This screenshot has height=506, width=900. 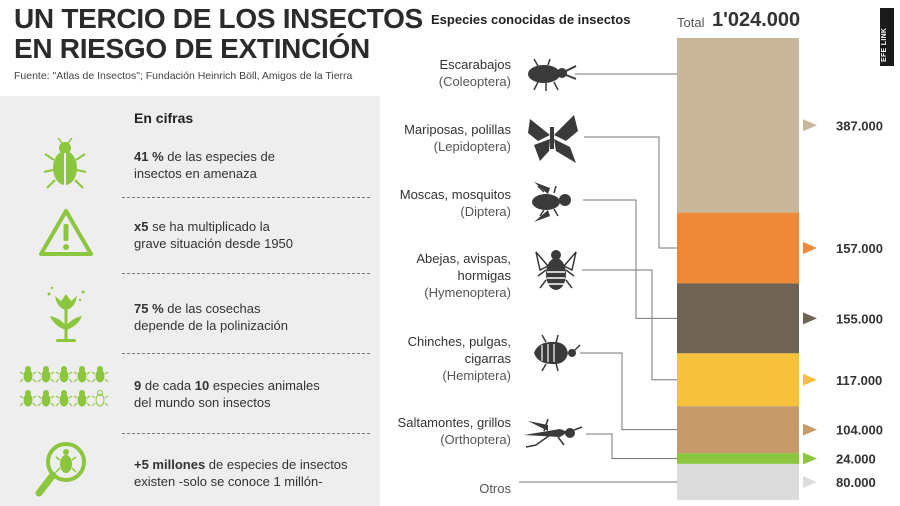 I want to click on bar-segment-orthoptera, so click(x=738, y=458).